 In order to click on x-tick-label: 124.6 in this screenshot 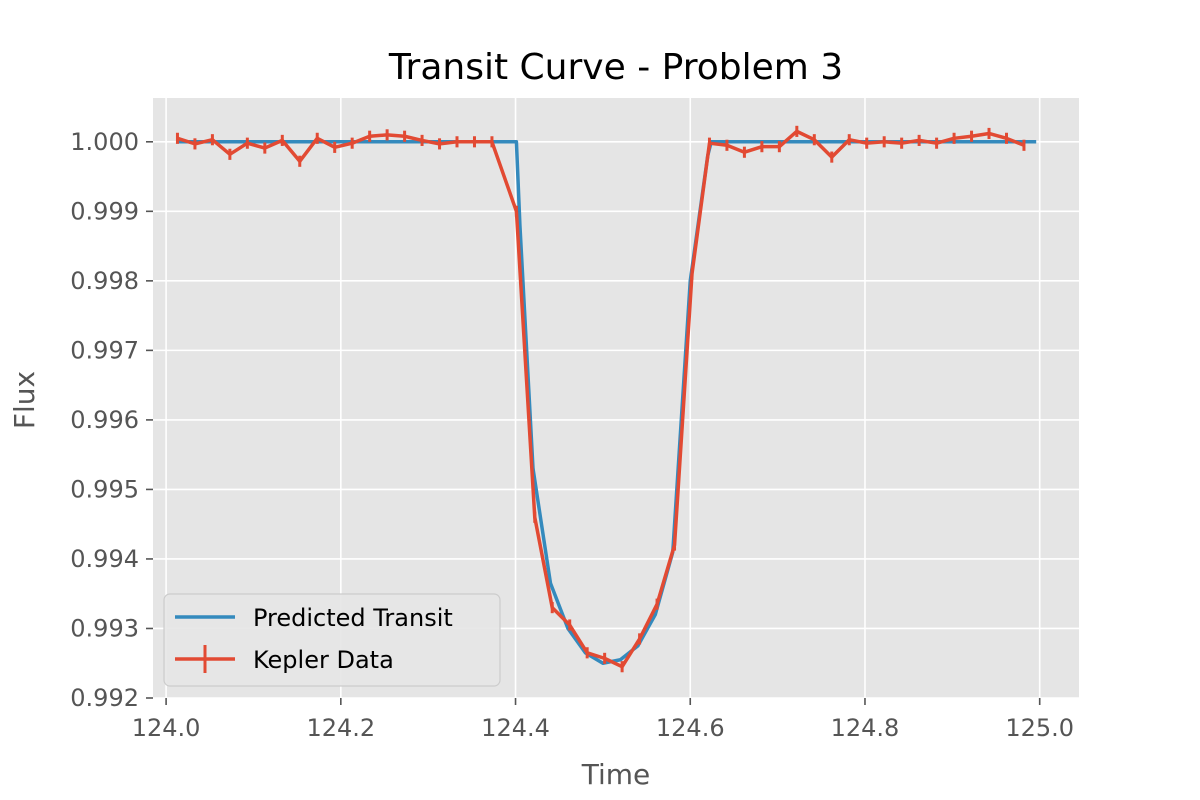, I will do `click(690, 728)`.